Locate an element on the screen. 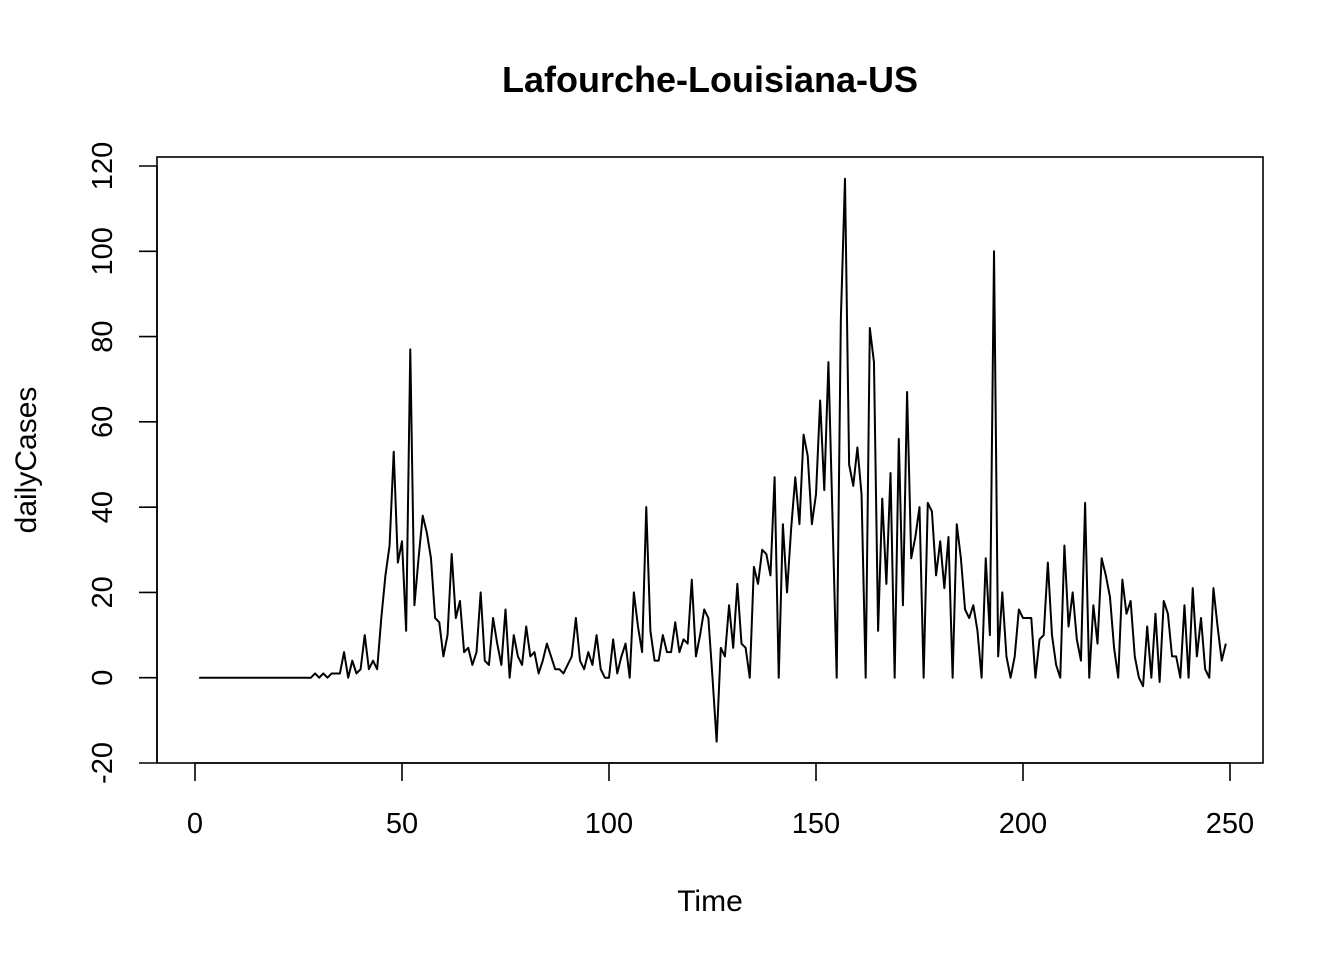 This screenshot has width=1344, height=960. chart-title: Lafourche-Louisiana-US is located at coordinates (710, 79).